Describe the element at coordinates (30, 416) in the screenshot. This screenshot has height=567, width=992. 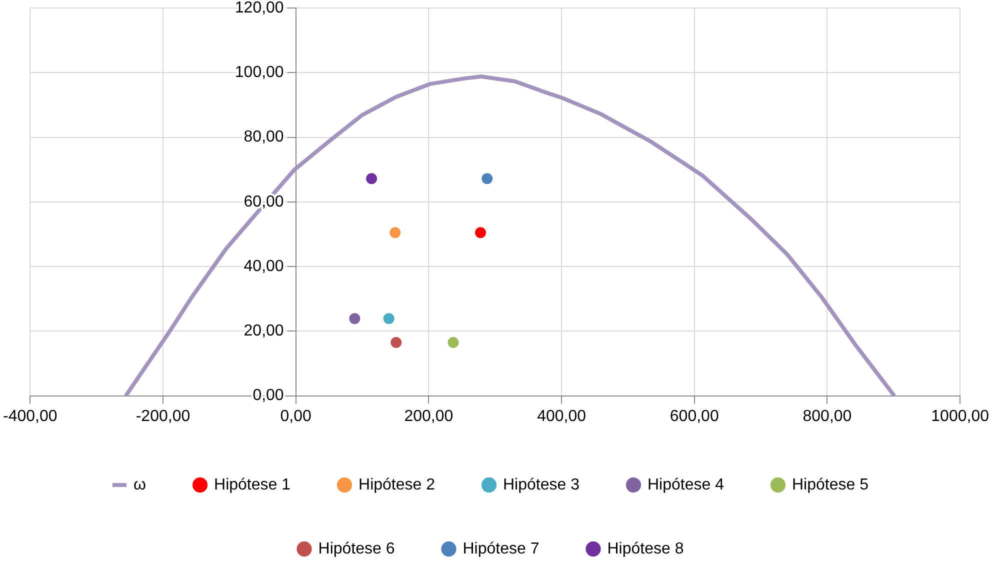
I see `x-tick-label: -400,00` at that location.